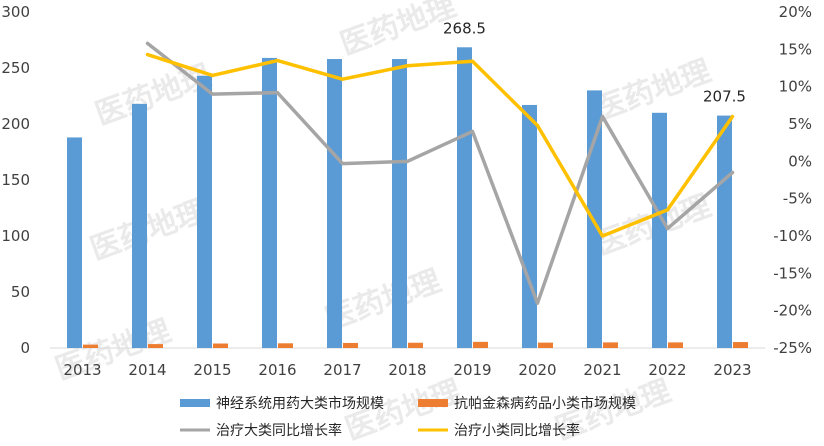 This screenshot has height=446, width=824. Describe the element at coordinates (15, 12) in the screenshot. I see `left-axis-tick-label: 300` at that location.